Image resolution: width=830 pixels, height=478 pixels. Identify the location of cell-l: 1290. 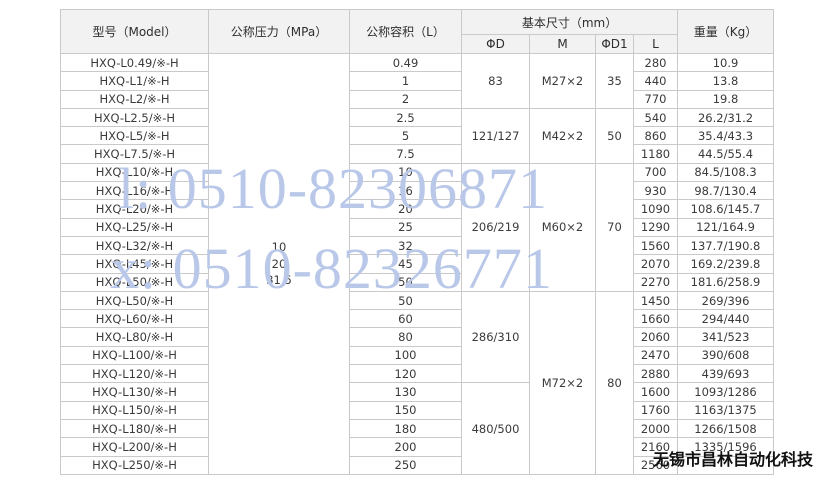
(655, 227).